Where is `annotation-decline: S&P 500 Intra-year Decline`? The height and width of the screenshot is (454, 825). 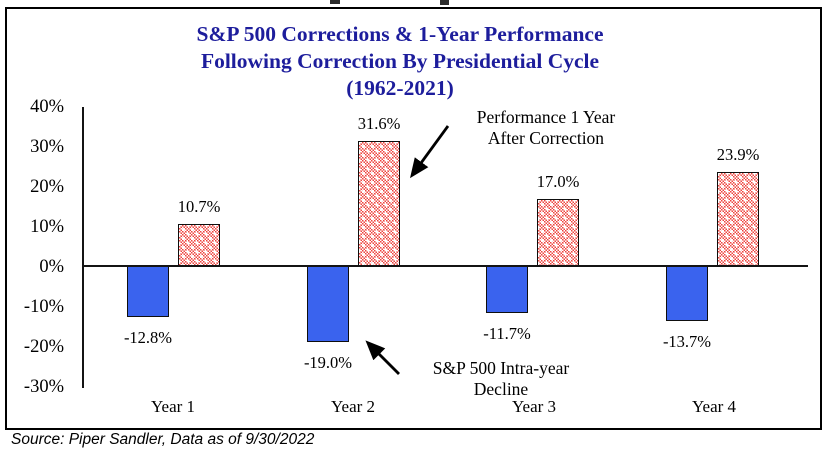 annotation-decline: S&P 500 Intra-year Decline is located at coordinates (501, 379).